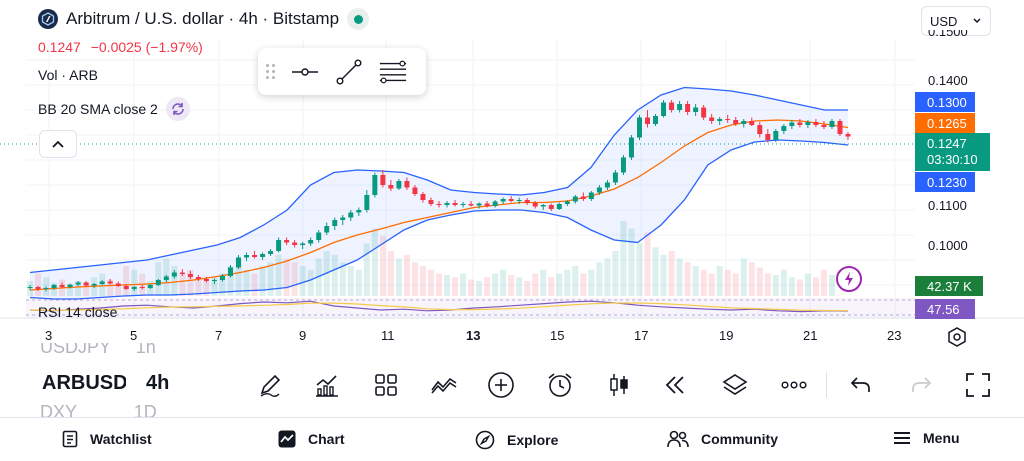 This screenshot has height=461, width=1024. What do you see at coordinates (948, 245) in the screenshot?
I see `price-tick: 0.1000` at bounding box center [948, 245].